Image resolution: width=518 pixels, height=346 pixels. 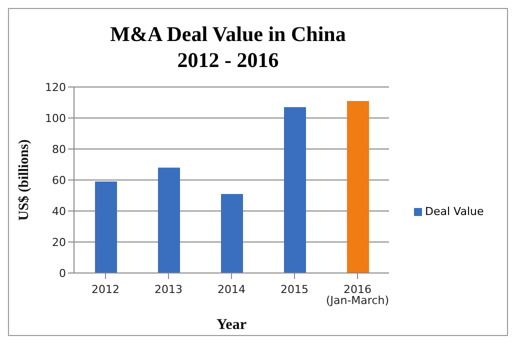 What do you see at coordinates (454, 211) in the screenshot?
I see `legend-label: Deal Value` at bounding box center [454, 211].